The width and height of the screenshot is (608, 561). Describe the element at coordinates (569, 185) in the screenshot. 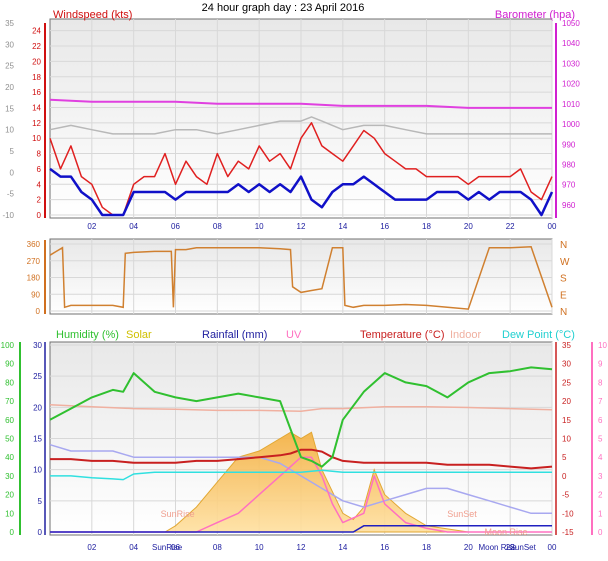

I see `tick-label: 970` at that location.